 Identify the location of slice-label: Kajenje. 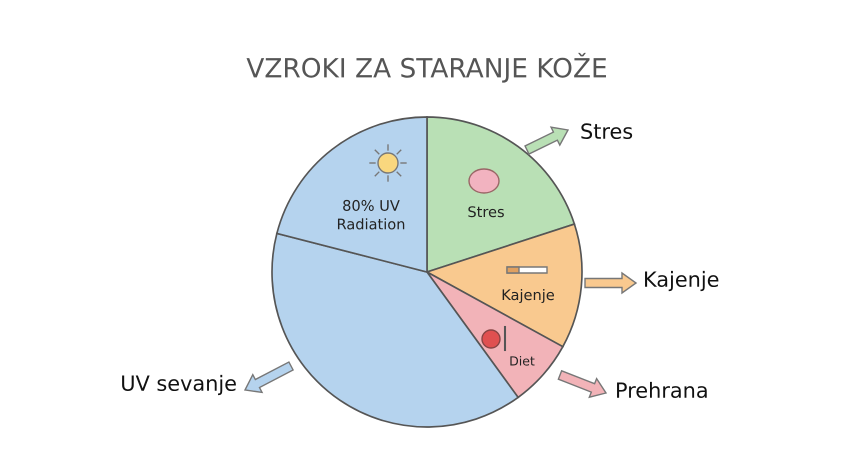
(528, 296).